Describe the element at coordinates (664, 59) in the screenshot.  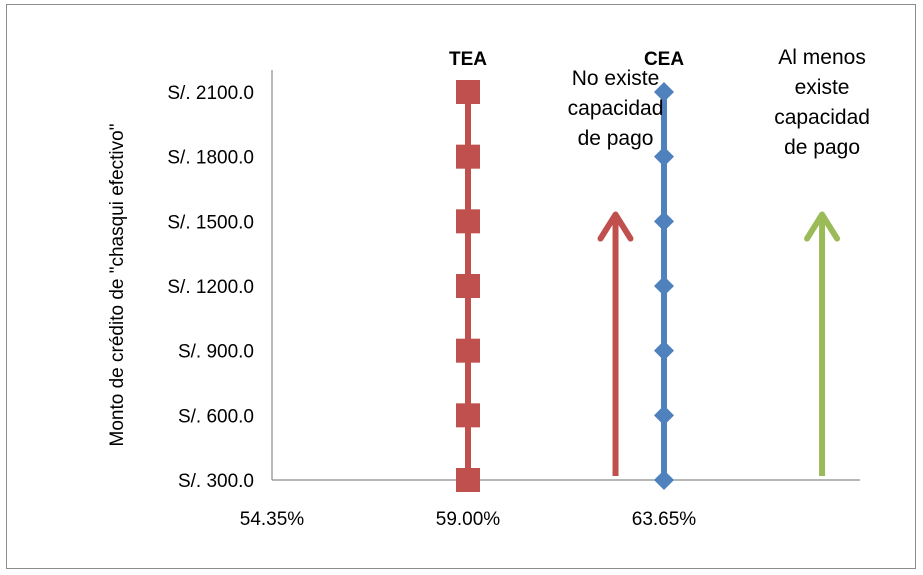
I see `series-label-cea: CEA` at that location.